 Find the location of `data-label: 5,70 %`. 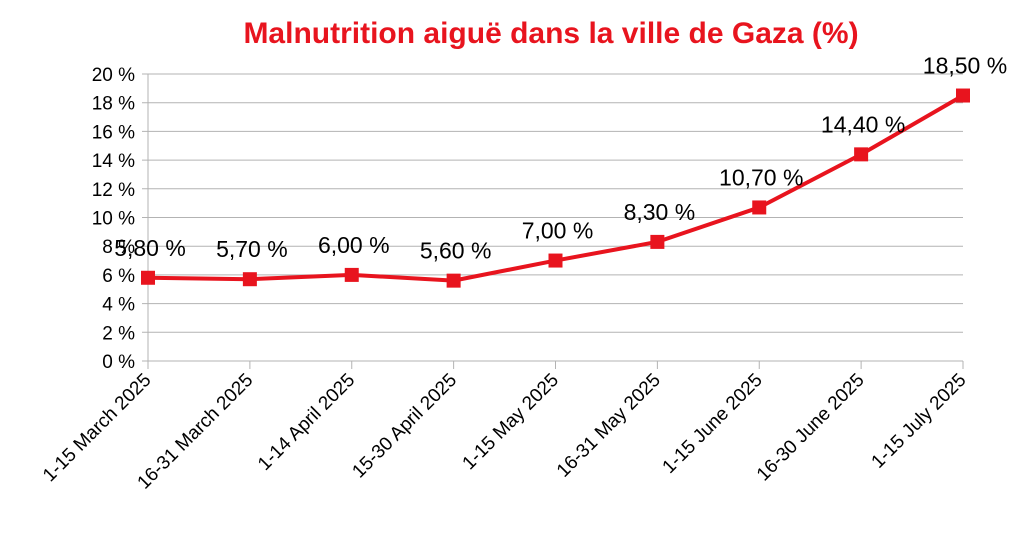

data-label: 5,70 % is located at coordinates (252, 249).